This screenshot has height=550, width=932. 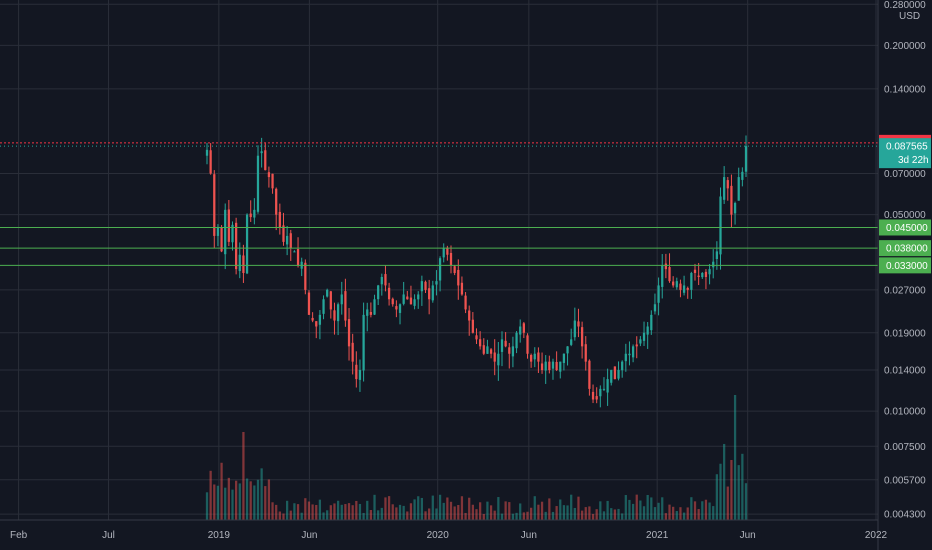 What do you see at coordinates (905, 153) in the screenshot?
I see `last-price-tag` at bounding box center [905, 153].